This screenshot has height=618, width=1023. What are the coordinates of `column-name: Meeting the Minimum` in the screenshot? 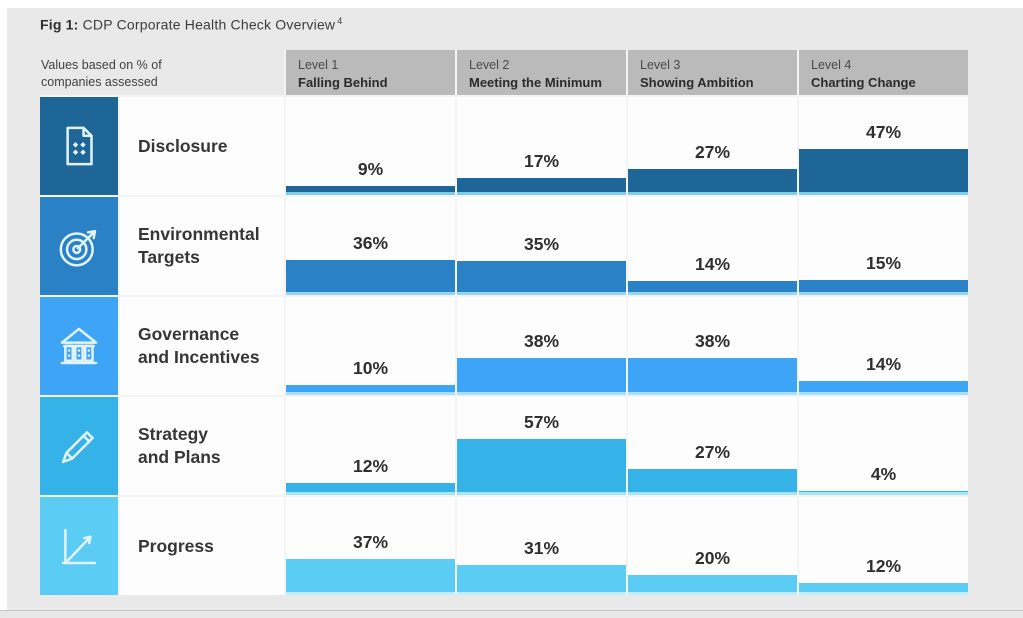 It's located at (535, 82).